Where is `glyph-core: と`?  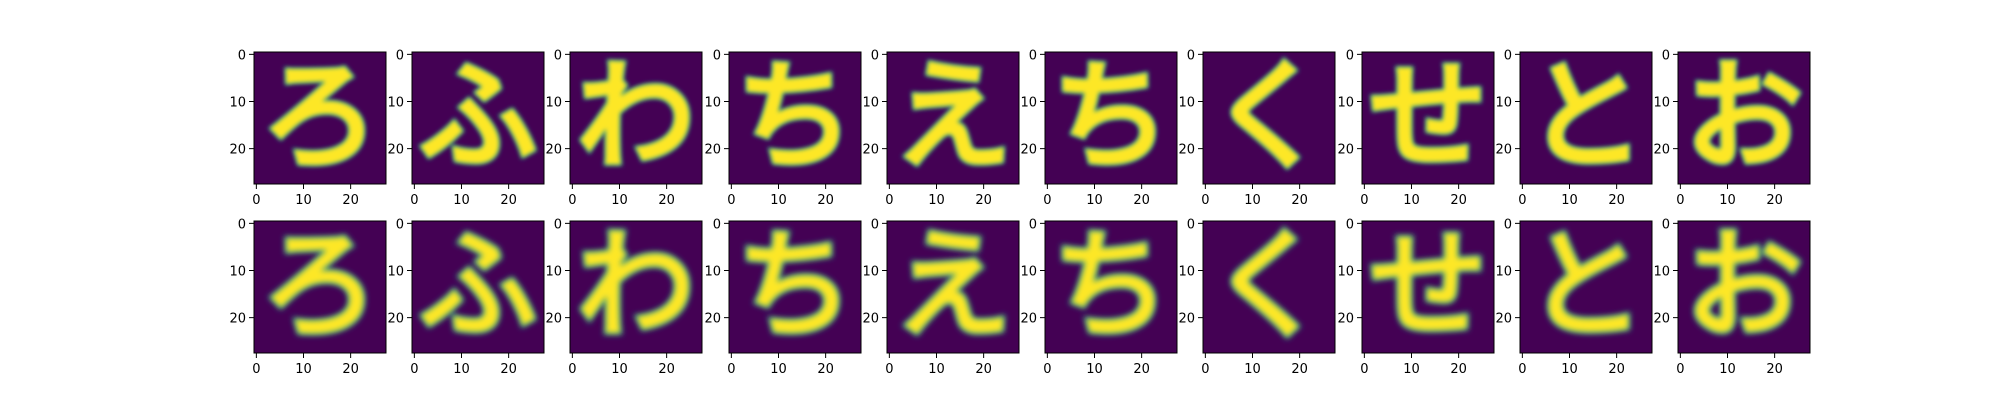
glyph-core: と is located at coordinates (1586, 286).